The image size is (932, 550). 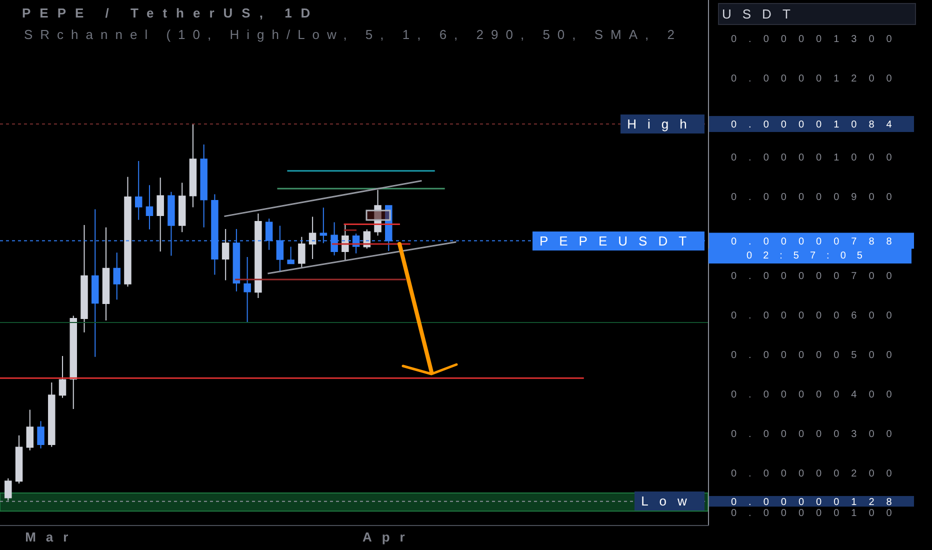 I want to click on text: 02:57:05, so click(x=810, y=256).